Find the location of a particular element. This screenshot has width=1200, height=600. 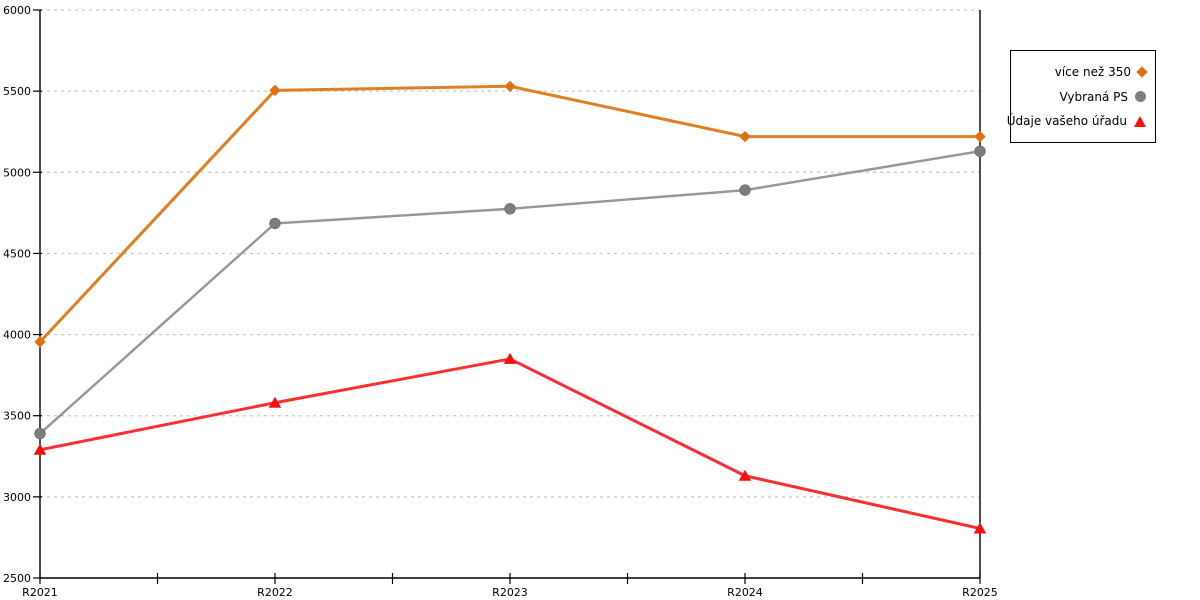

y-tick-label: 4000 is located at coordinates (17, 335).